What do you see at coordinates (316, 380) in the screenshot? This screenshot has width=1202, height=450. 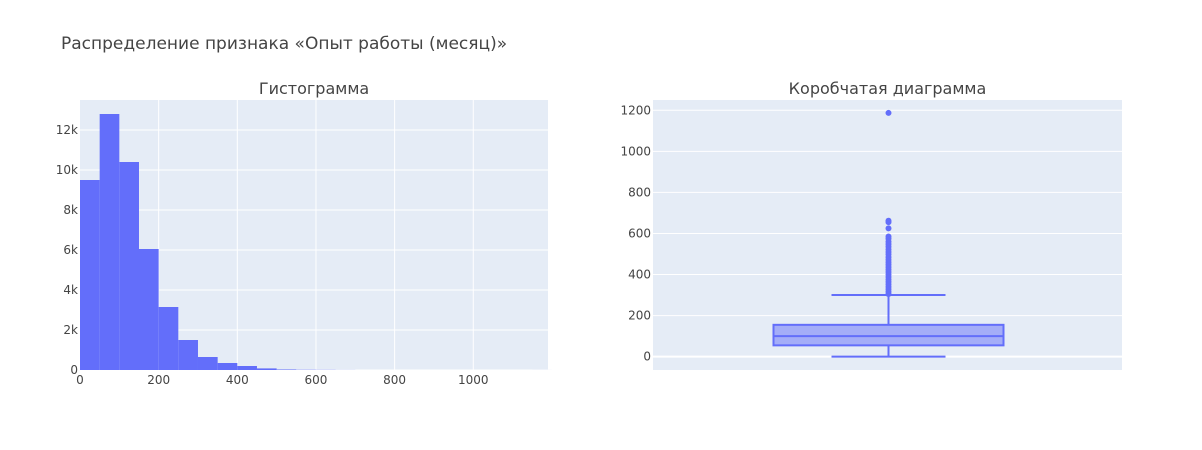 I see `histogram-x-tick-label: 600` at bounding box center [316, 380].